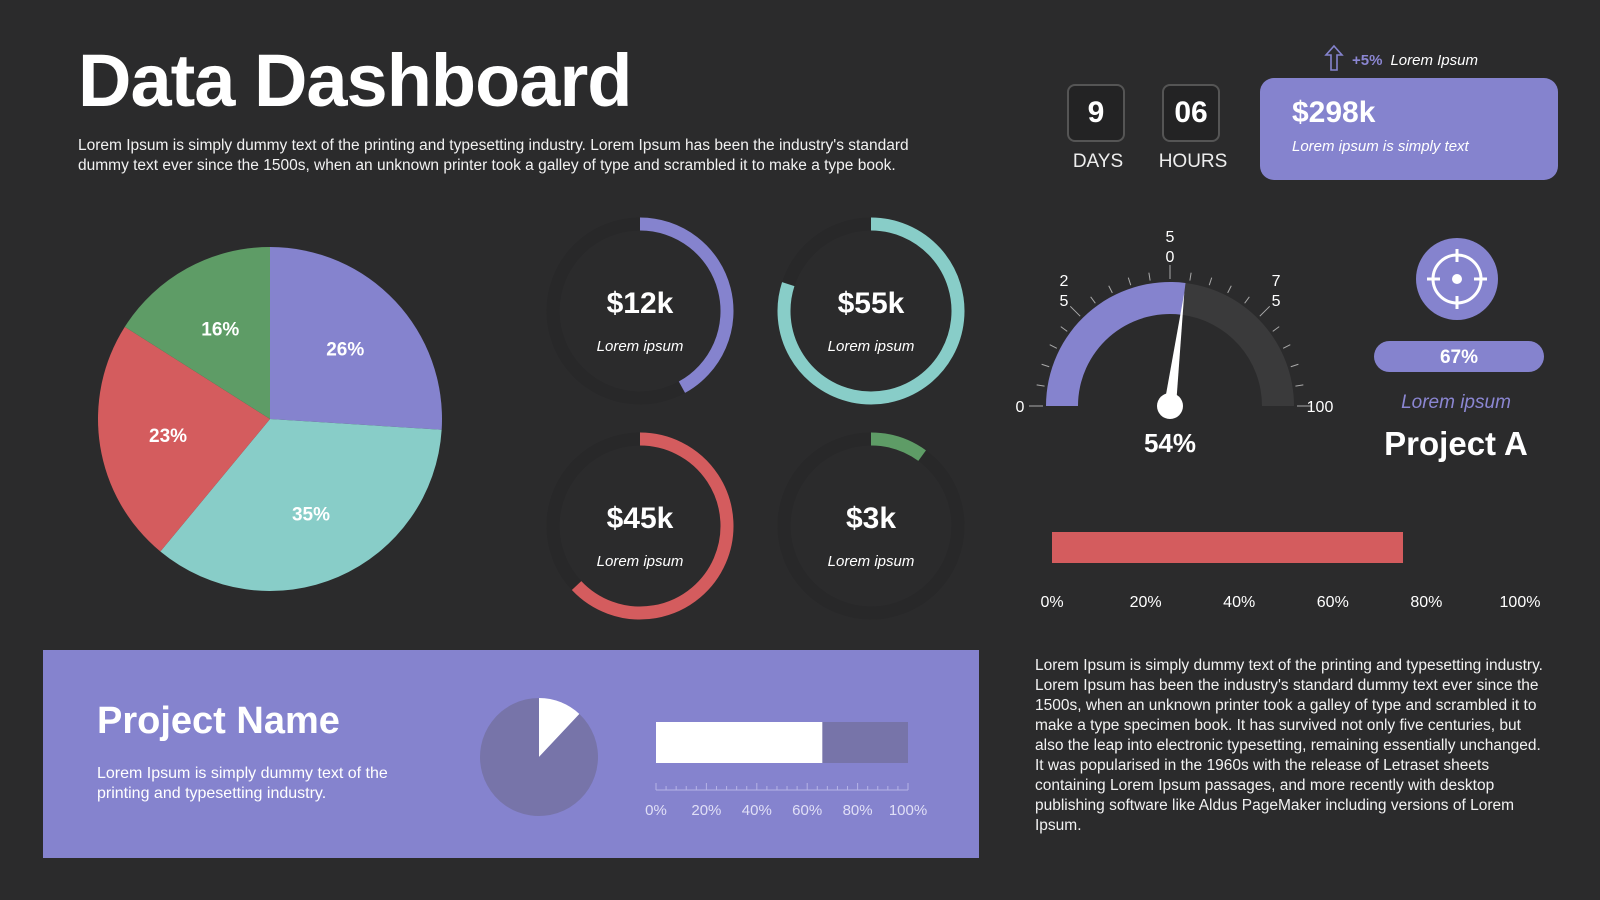  I want to click on revenue-value: $298k, so click(1334, 112).